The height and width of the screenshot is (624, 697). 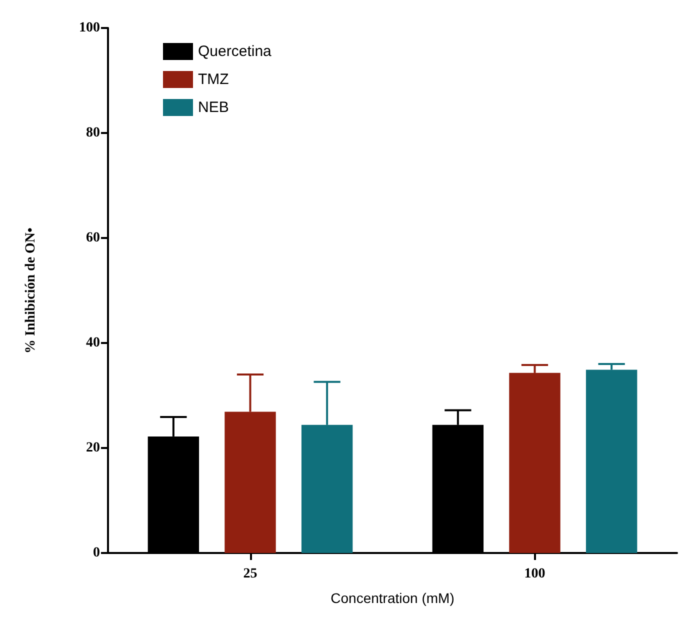 What do you see at coordinates (93, 238) in the screenshot?
I see `y-tick-label: 60` at bounding box center [93, 238].